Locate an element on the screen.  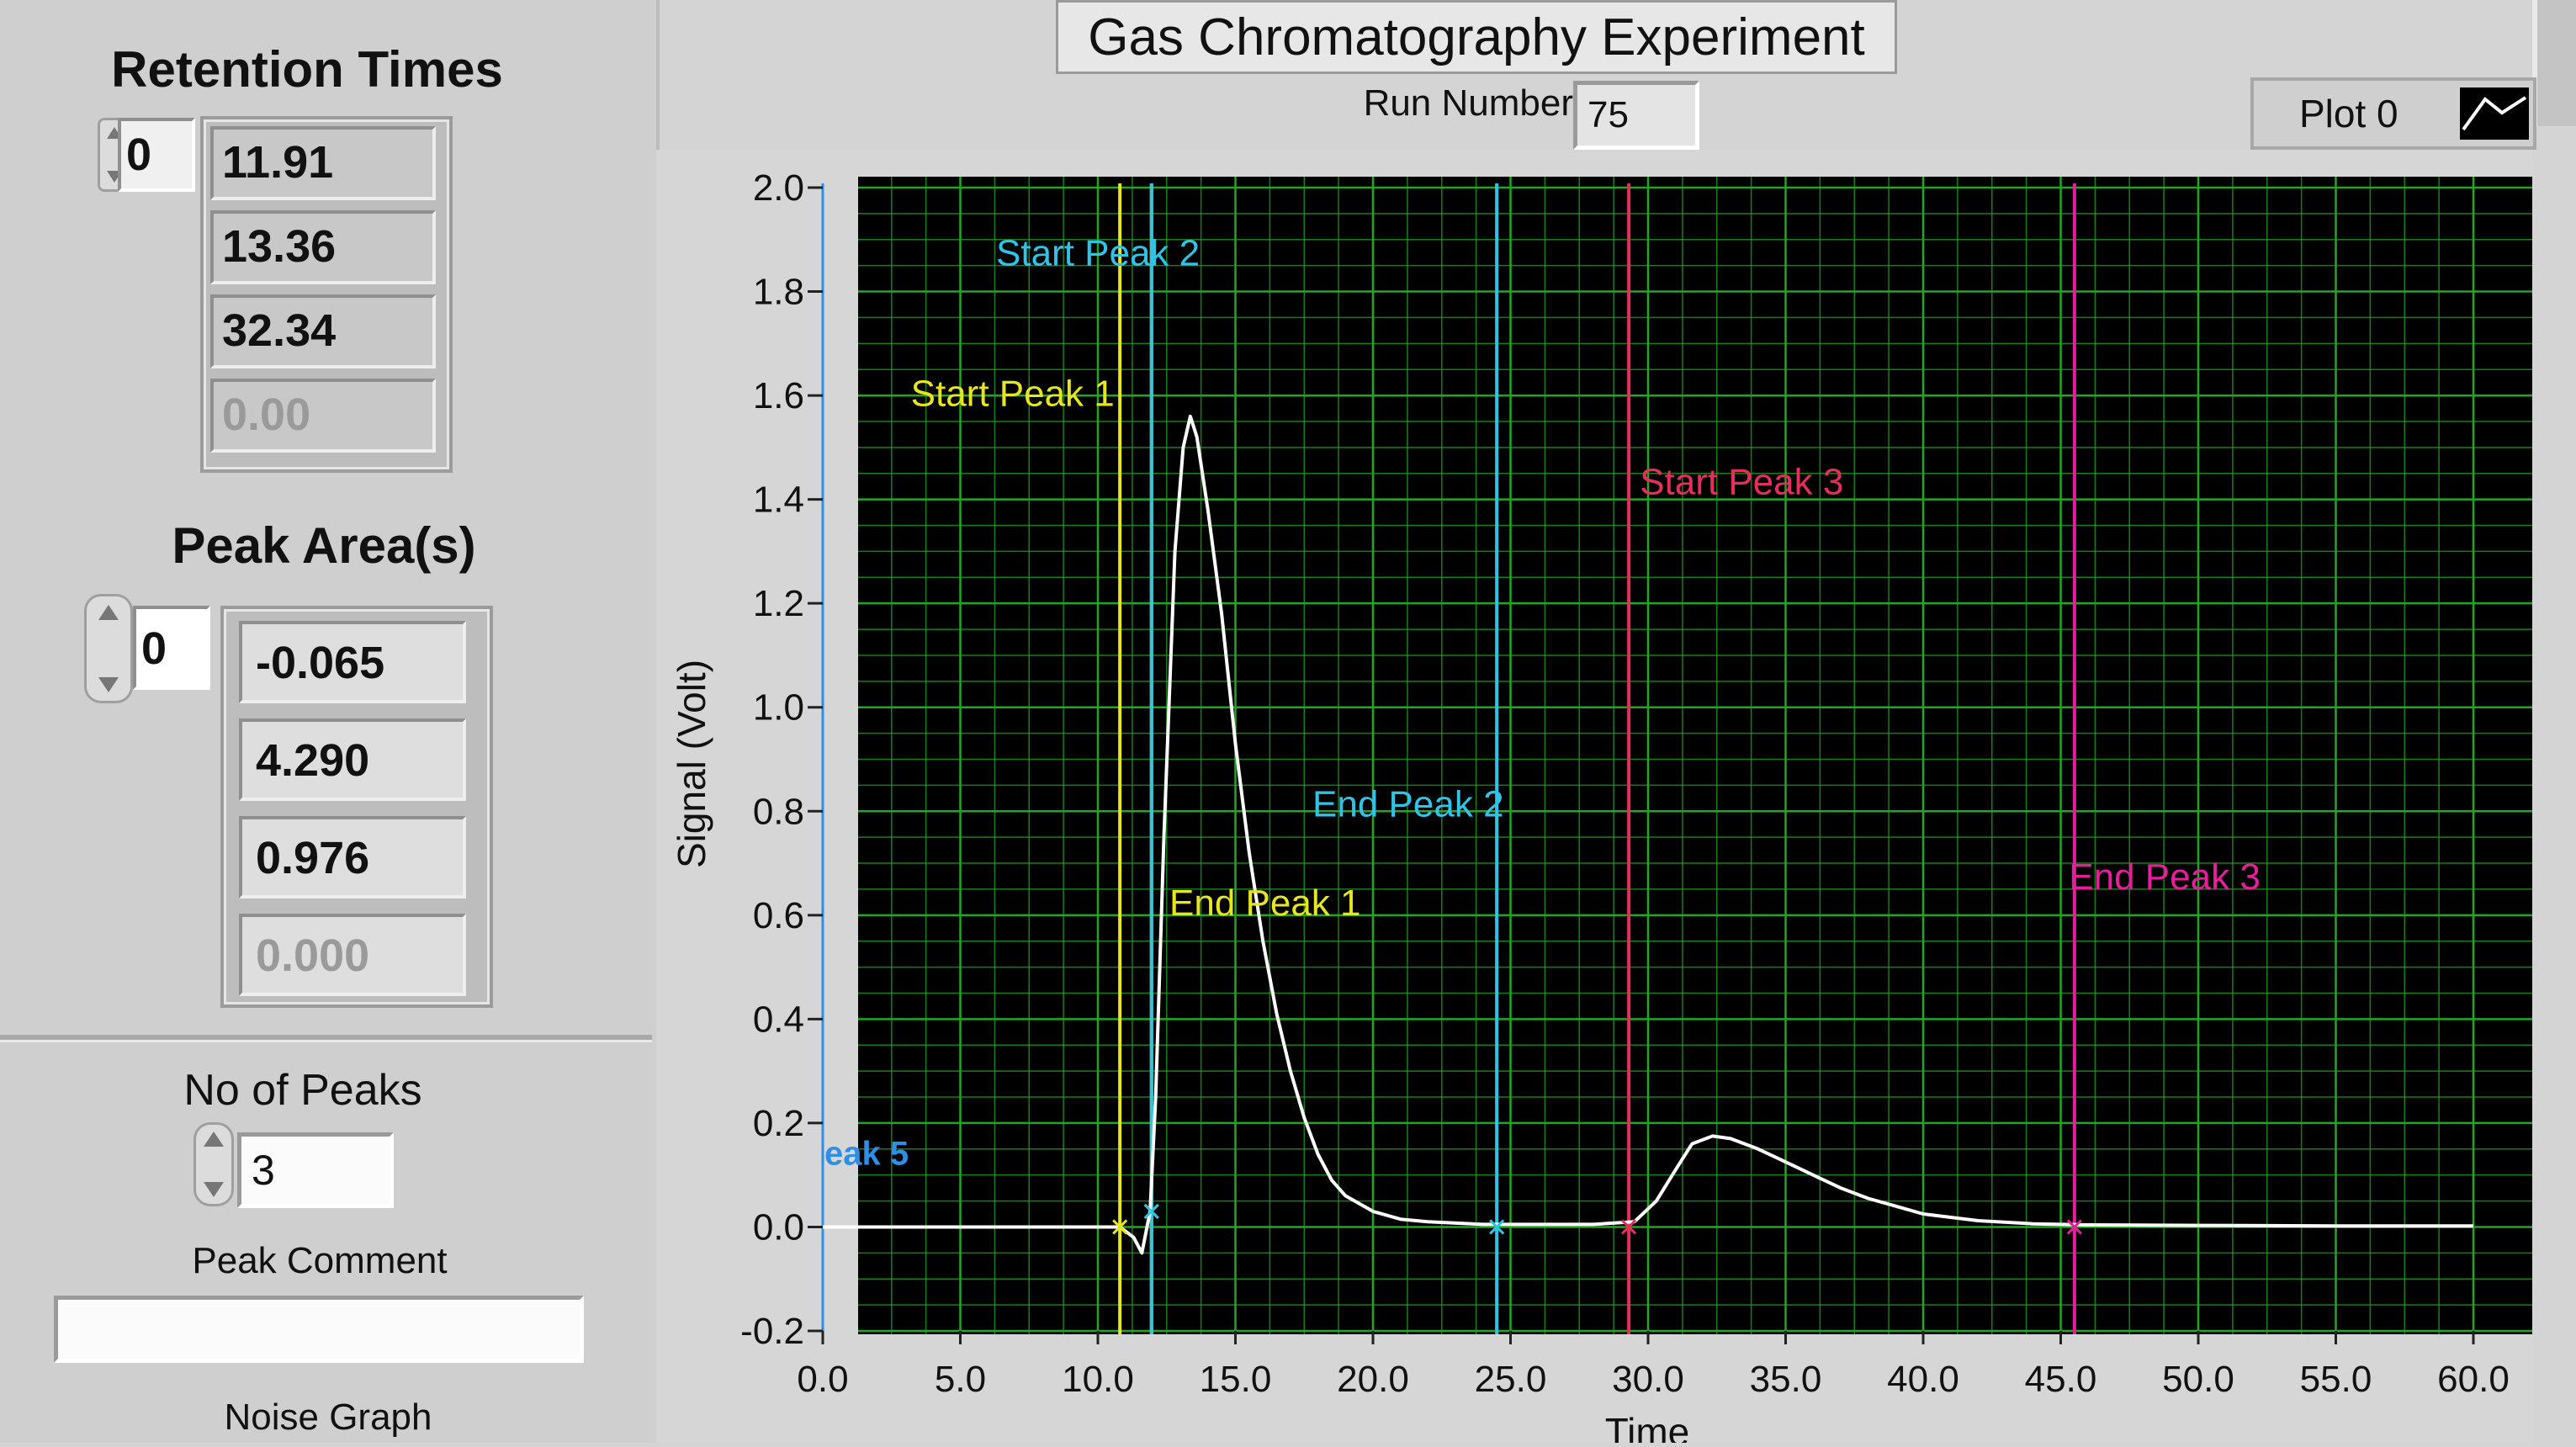
plot-legend: Plot 0 is located at coordinates (2393, 113).